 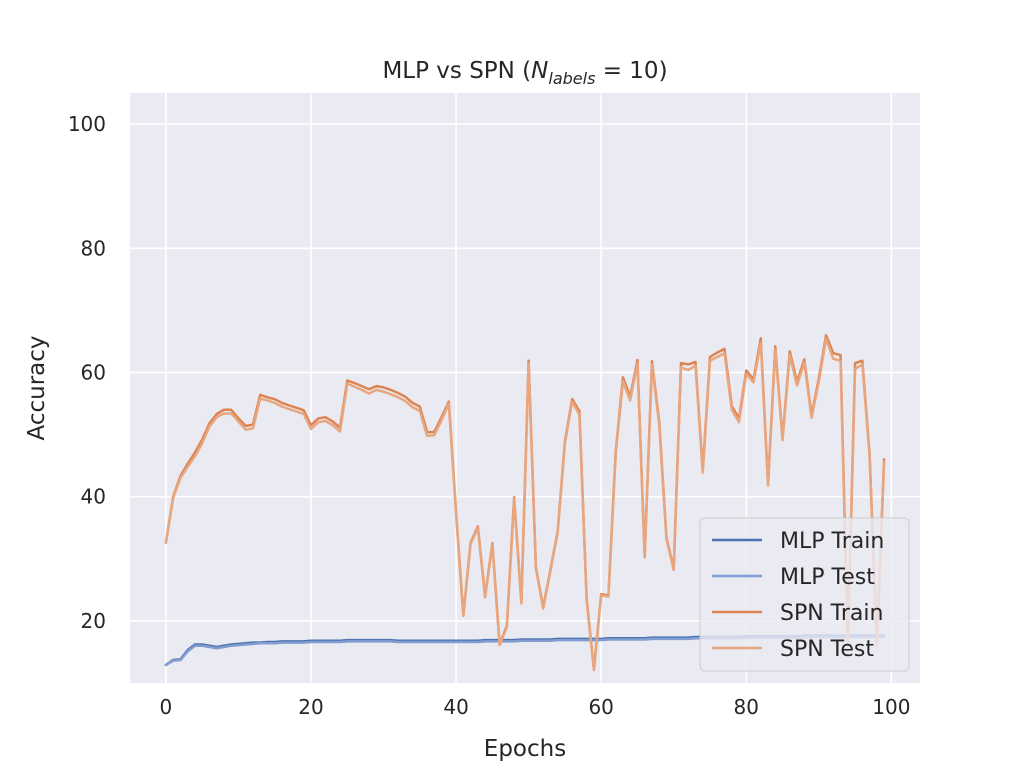 What do you see at coordinates (93, 372) in the screenshot?
I see `y-tick-label: 60` at bounding box center [93, 372].